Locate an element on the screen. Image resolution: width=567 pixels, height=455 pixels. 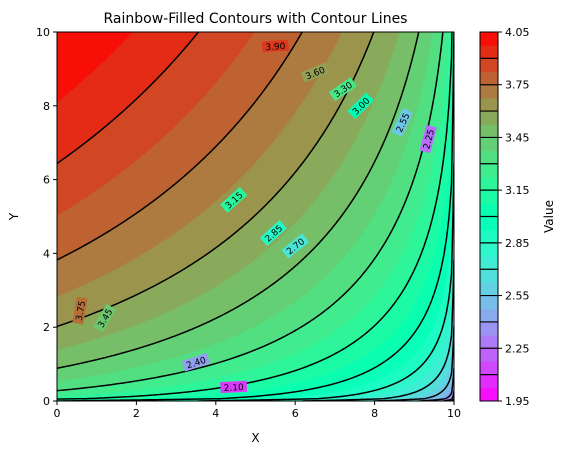
y-tick-label: 0 is located at coordinates (46, 401).